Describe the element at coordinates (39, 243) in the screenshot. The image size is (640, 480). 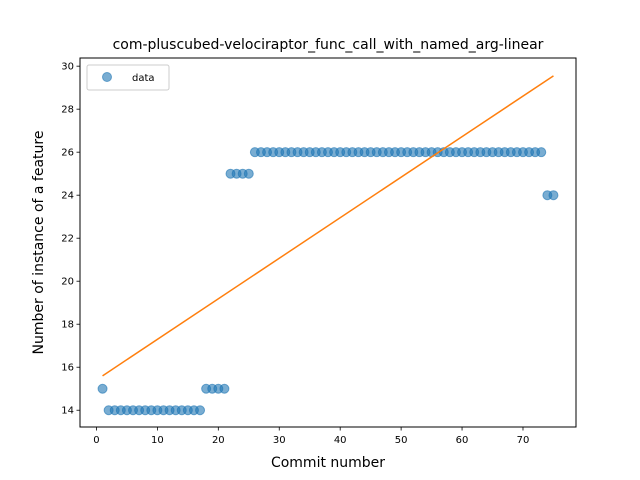
I see `y-axis-label: Number of instance of a feature` at that location.